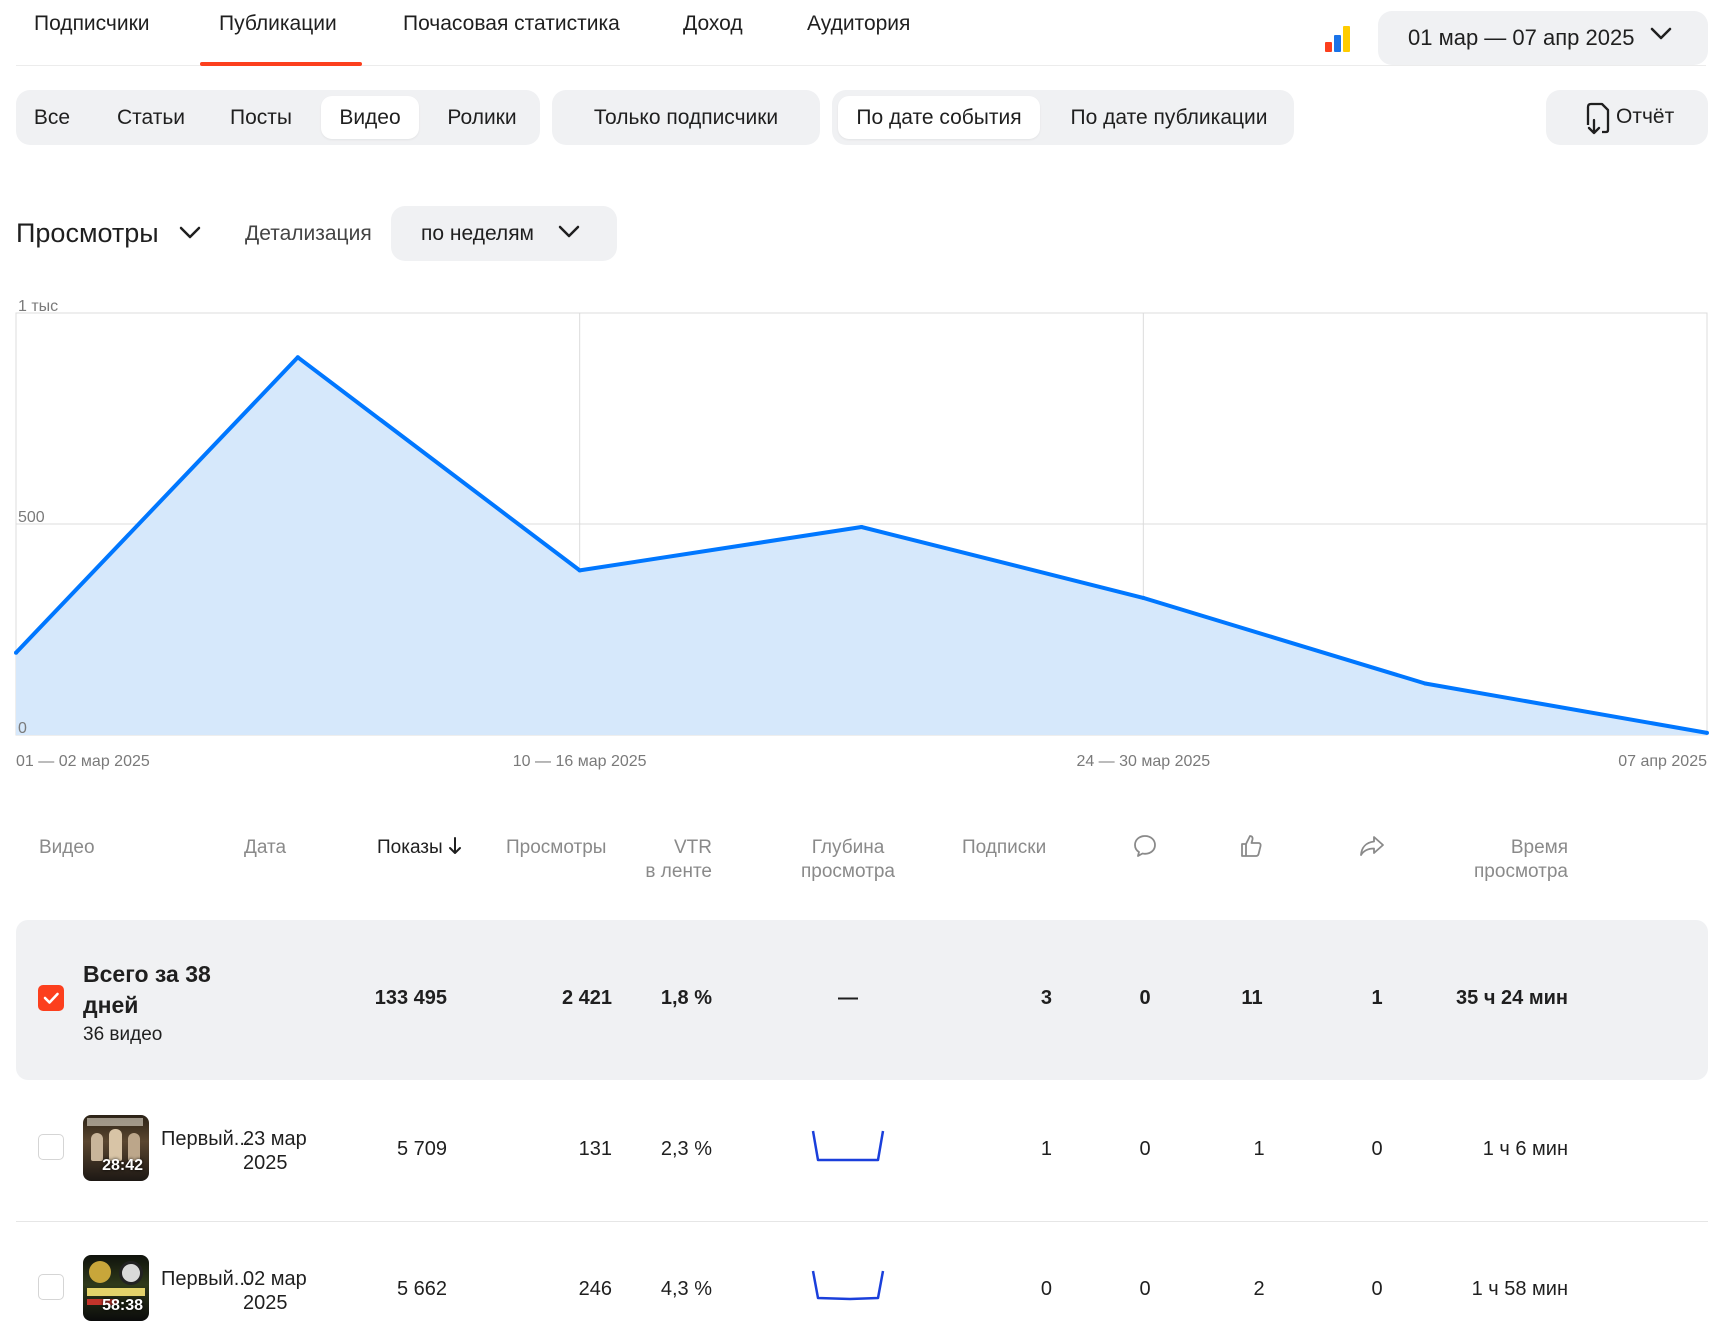 This screenshot has width=1721, height=1321. What do you see at coordinates (1377, 1289) in the screenshot?
I see `row-shares: 0` at bounding box center [1377, 1289].